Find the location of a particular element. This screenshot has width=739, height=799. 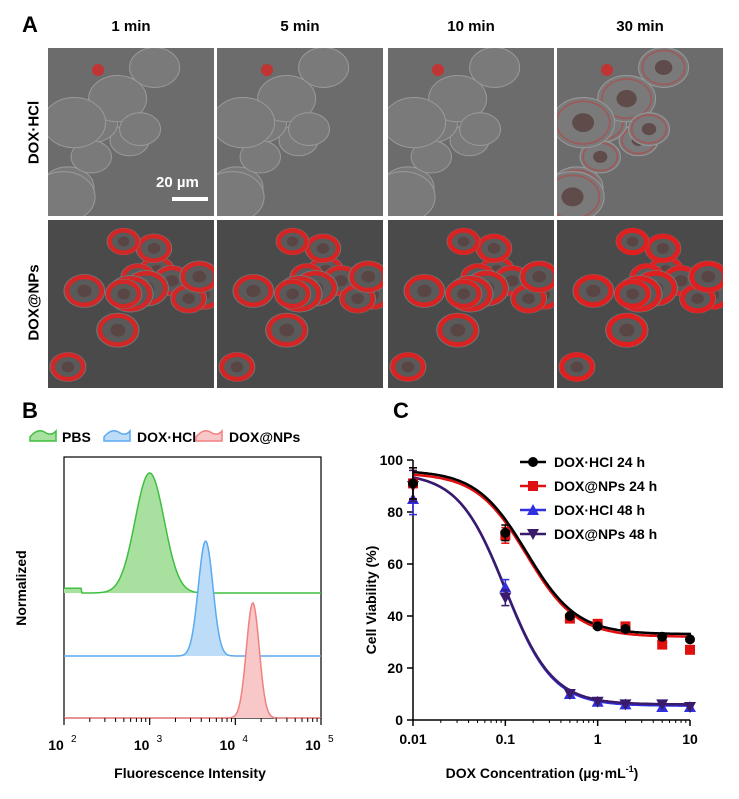

legend-label-2: DOX@NPs 24 h is located at coordinates (605, 486).